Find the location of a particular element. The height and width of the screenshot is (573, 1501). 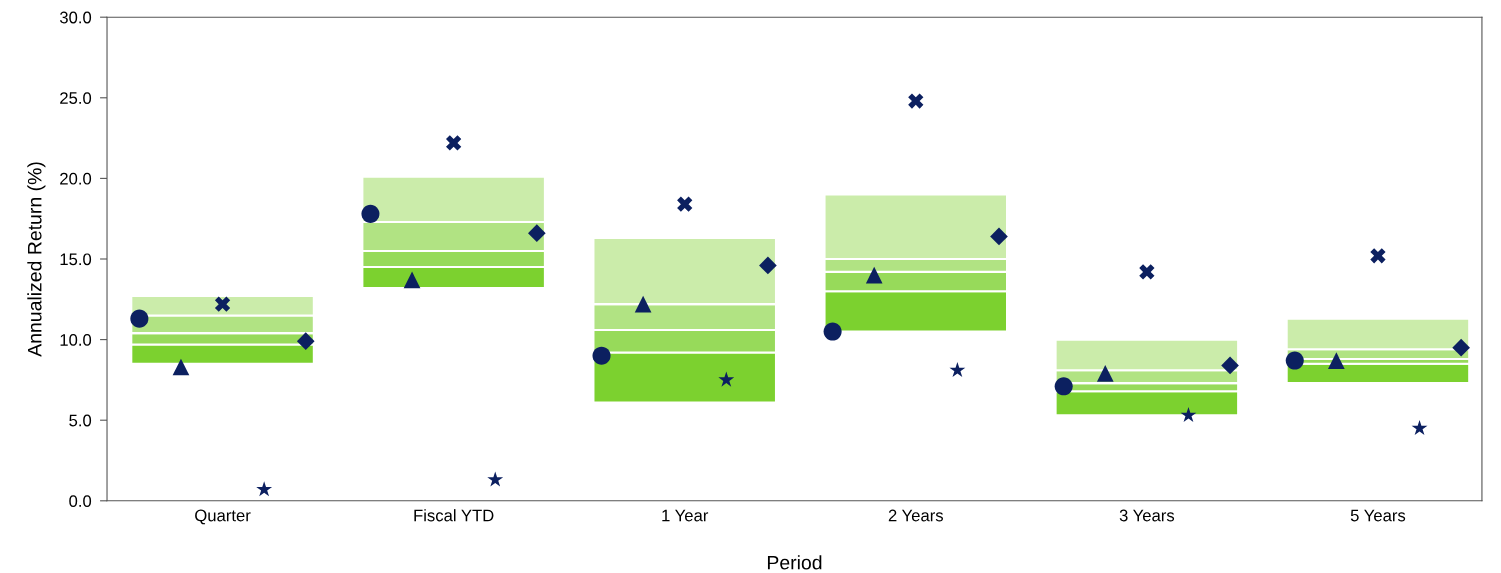

y-axis-title: Annualized Return (%) is located at coordinates (36, 259).